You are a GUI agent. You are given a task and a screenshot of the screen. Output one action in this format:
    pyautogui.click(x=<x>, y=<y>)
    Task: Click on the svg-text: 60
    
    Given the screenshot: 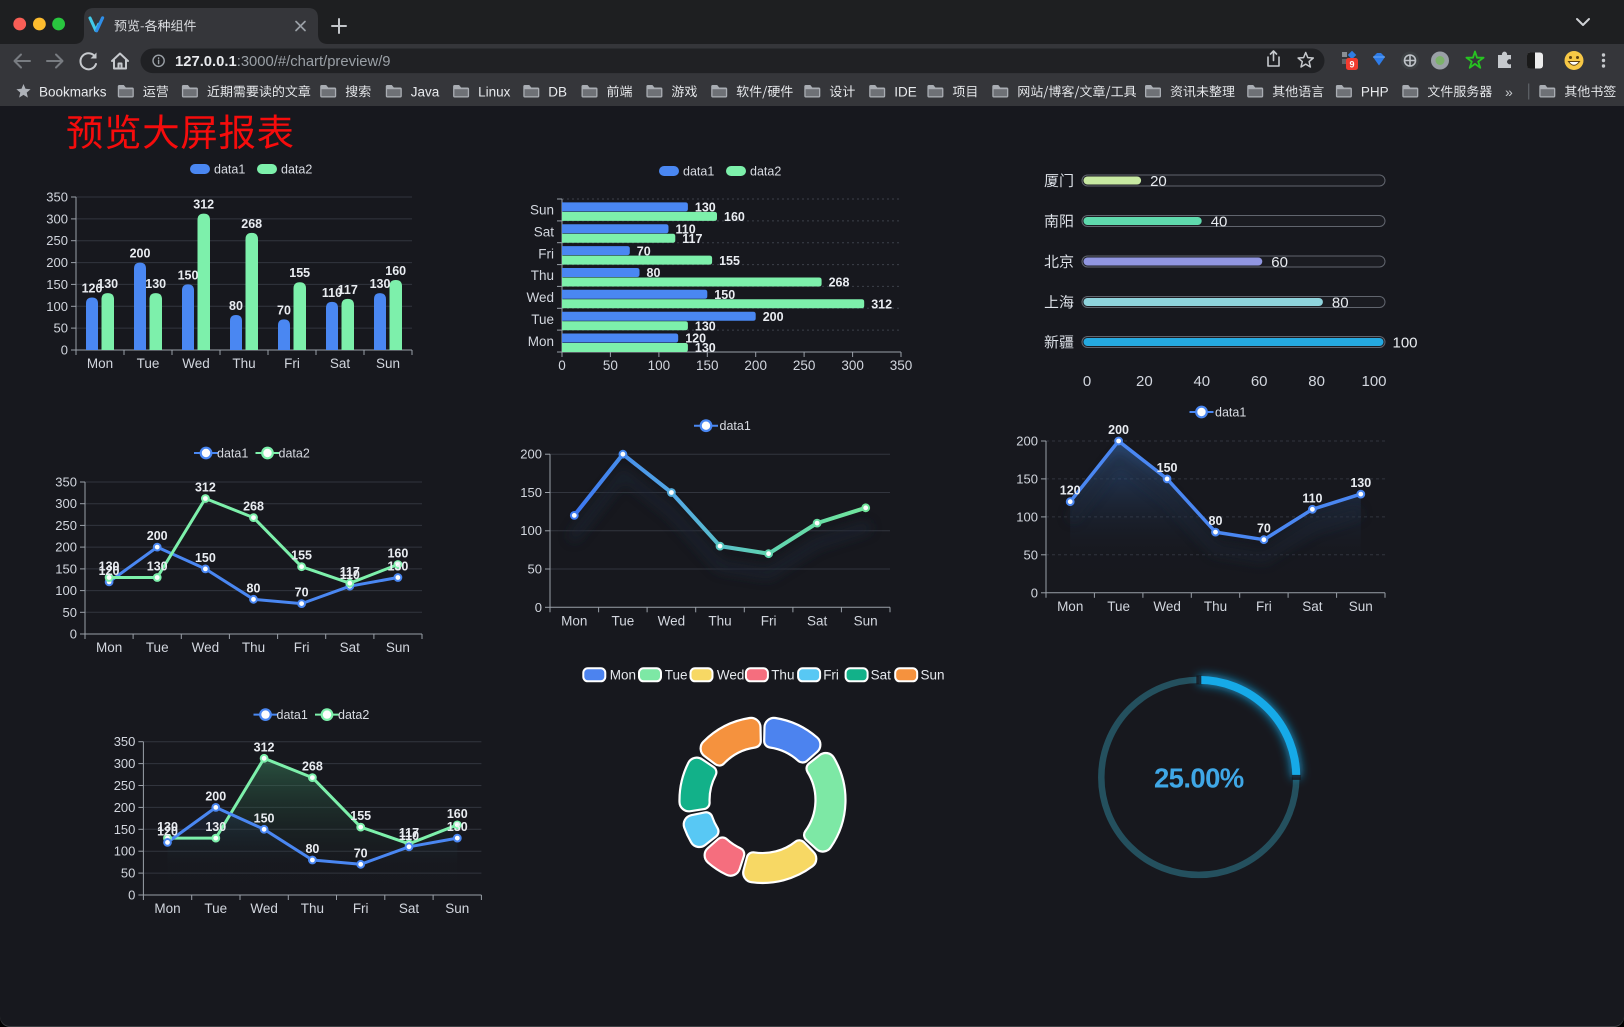 What is the action you would take?
    pyautogui.click(x=1259, y=381)
    